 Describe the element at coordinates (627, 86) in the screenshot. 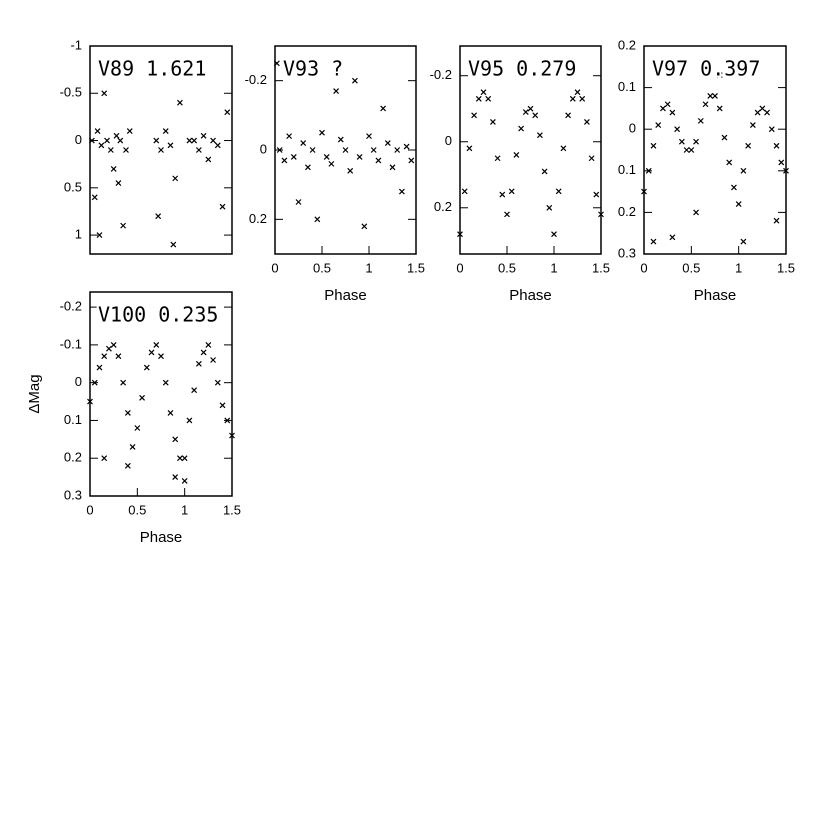

I see `y-tick-label: 0.1` at that location.